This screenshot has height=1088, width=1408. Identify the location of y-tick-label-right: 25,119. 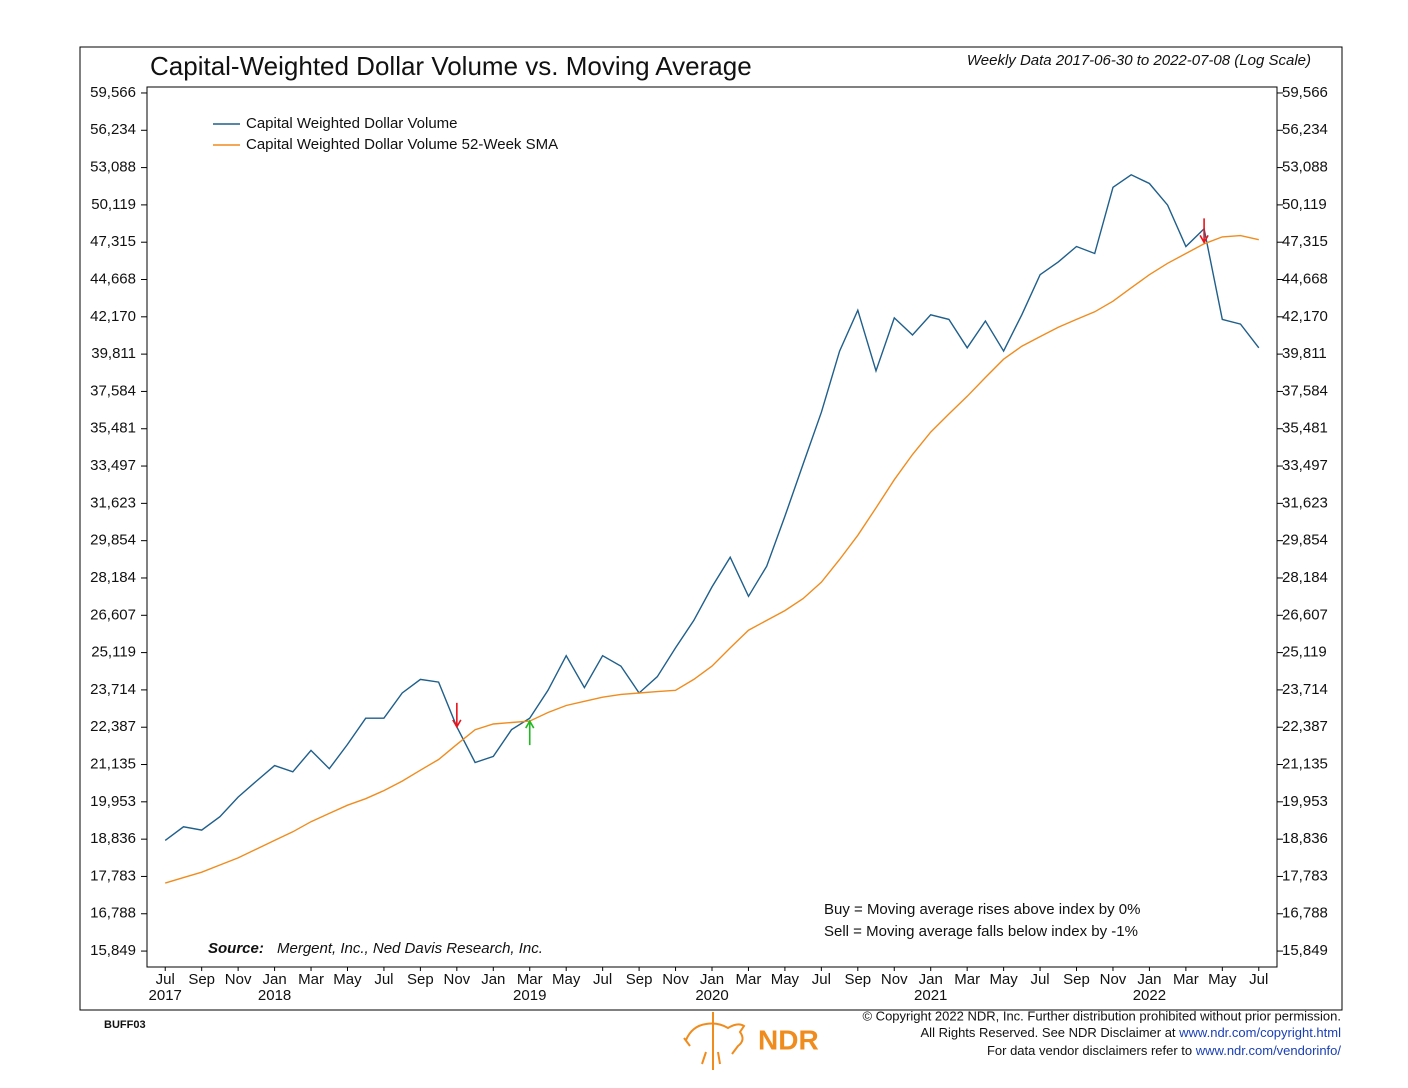
(1304, 652).